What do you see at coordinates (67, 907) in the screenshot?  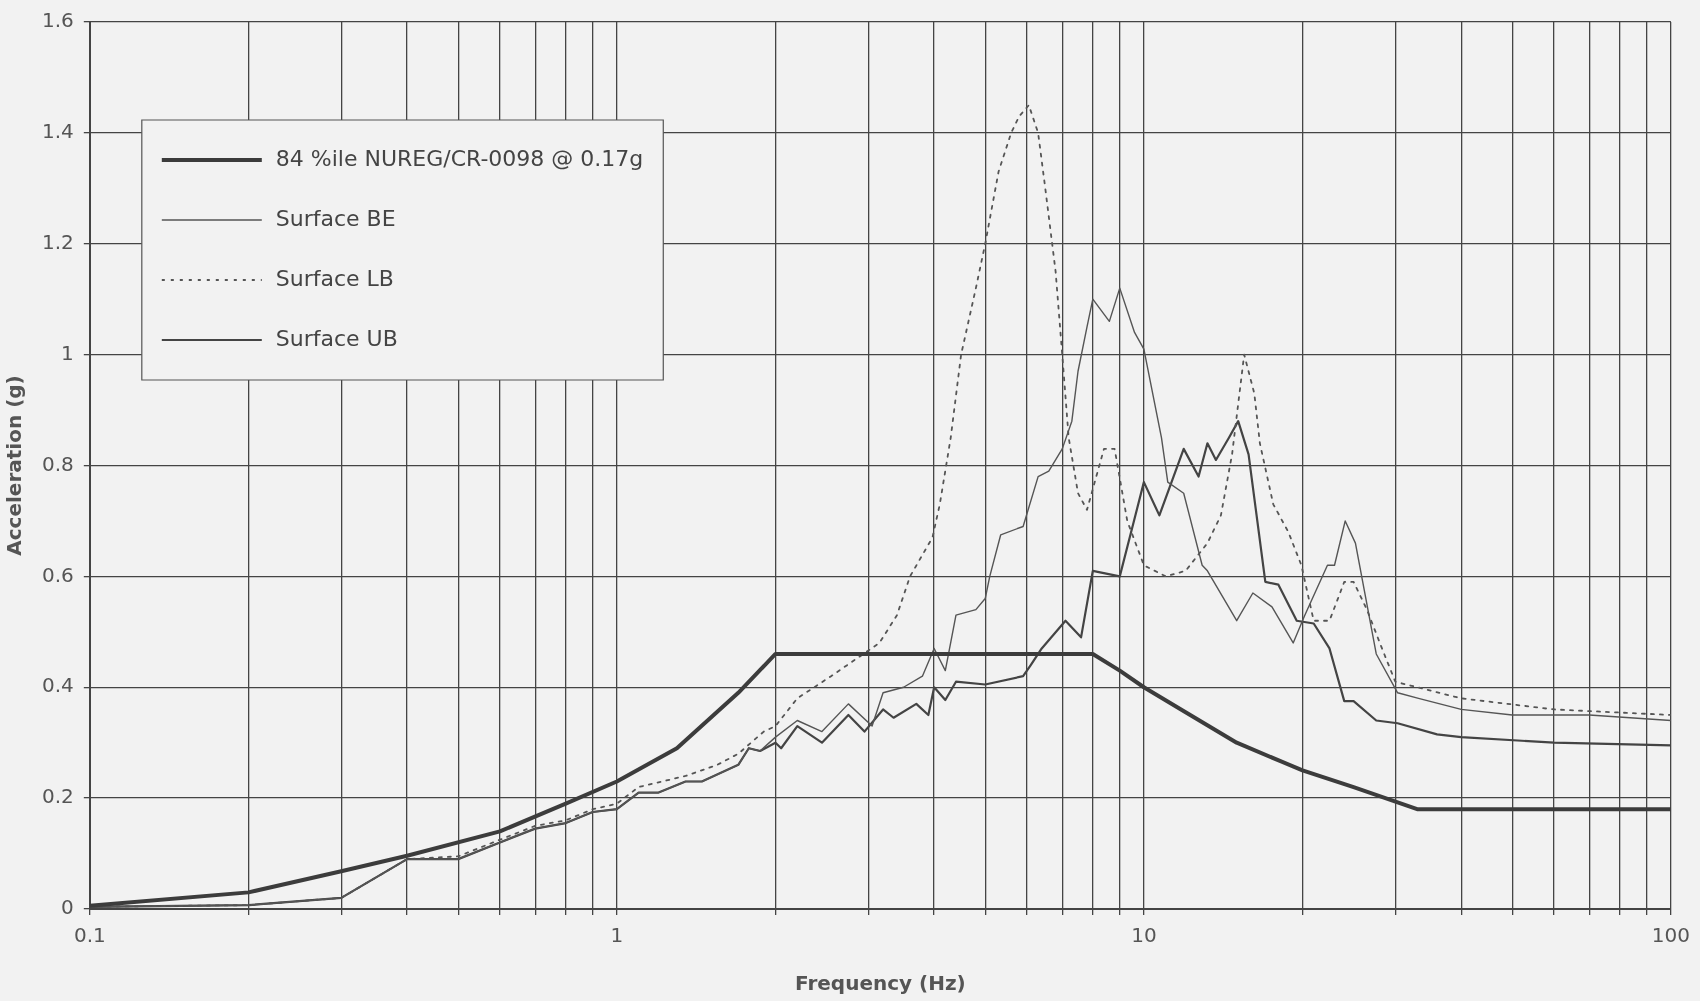 I see `y-tick-label: 0` at bounding box center [67, 907].